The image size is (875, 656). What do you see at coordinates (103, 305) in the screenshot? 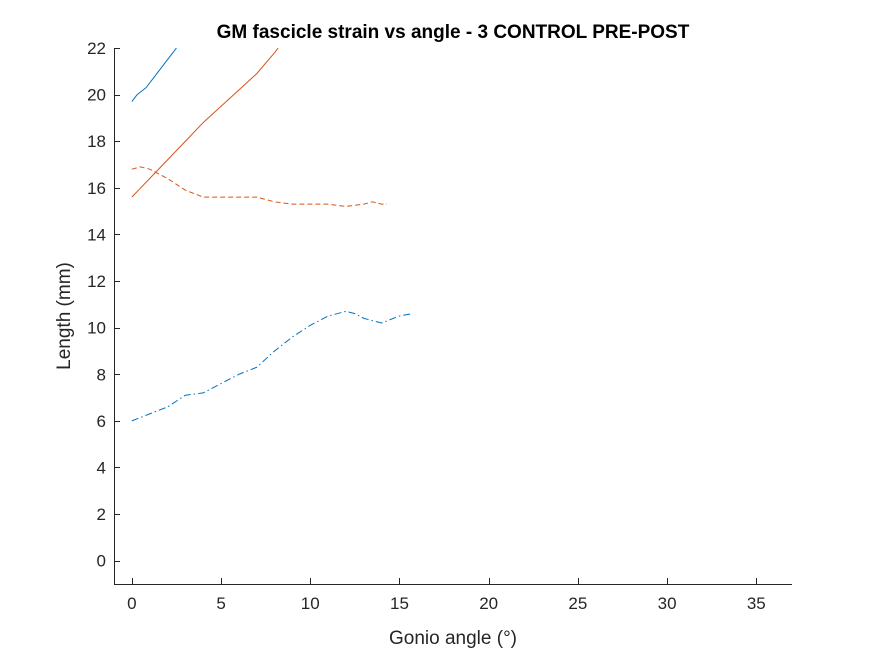
I see `y-axis-ticks: 0 2 4 6 8 10 12 14 16 18 20 22` at bounding box center [103, 305].